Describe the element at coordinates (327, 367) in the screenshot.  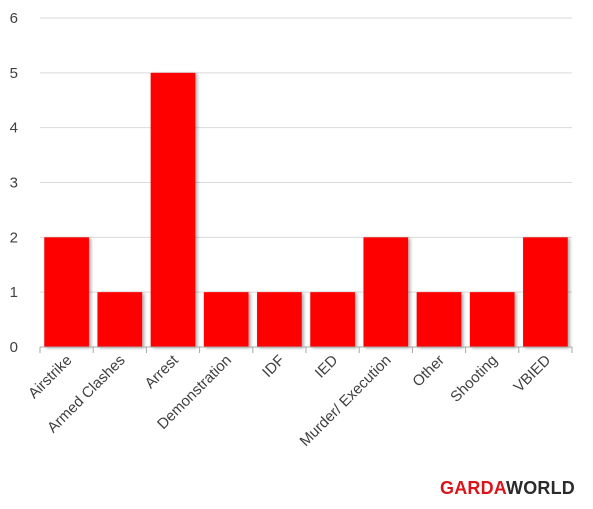
I see `x-tick-label: IED` at that location.